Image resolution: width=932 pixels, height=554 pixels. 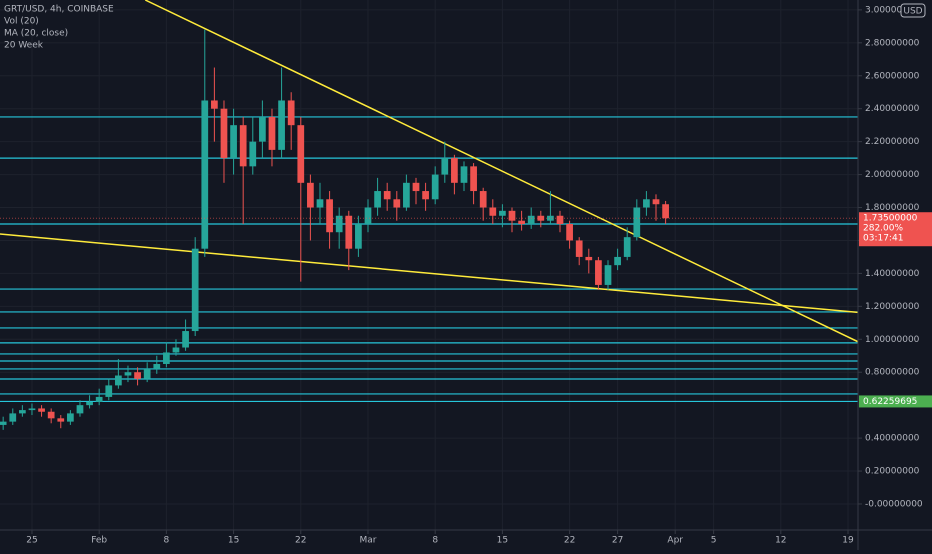 I want to click on currency-badge, so click(x=913, y=10).